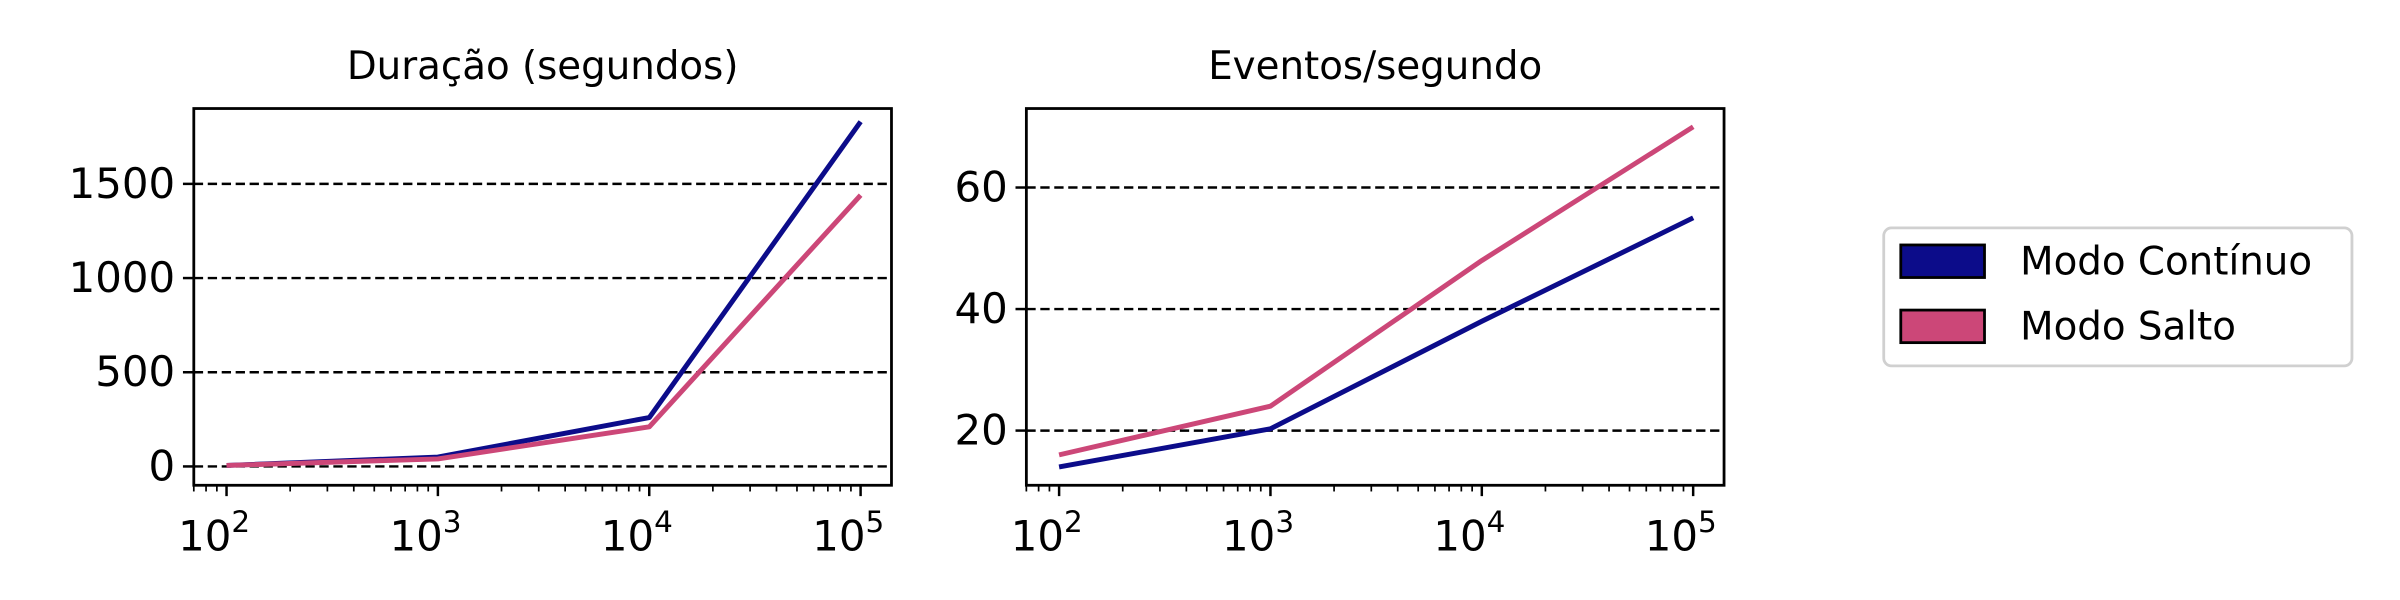  What do you see at coordinates (122, 277) in the screenshot?
I see `y-tick-label: 1000` at bounding box center [122, 277].